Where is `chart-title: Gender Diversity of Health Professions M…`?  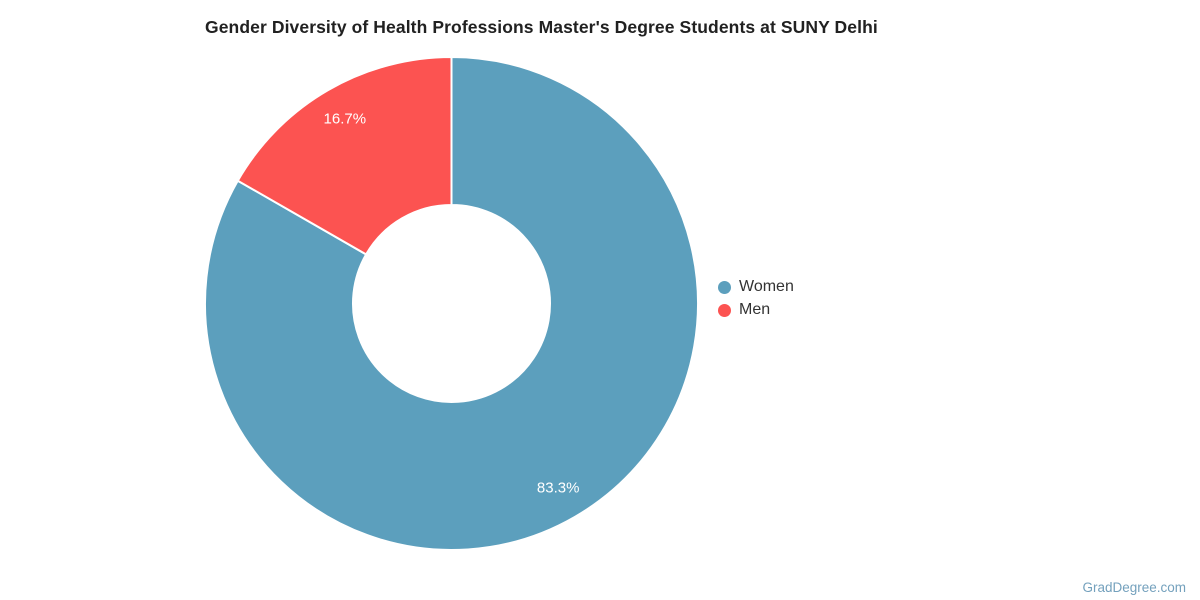 chart-title: Gender Diversity of Health Professions M… is located at coordinates (541, 27).